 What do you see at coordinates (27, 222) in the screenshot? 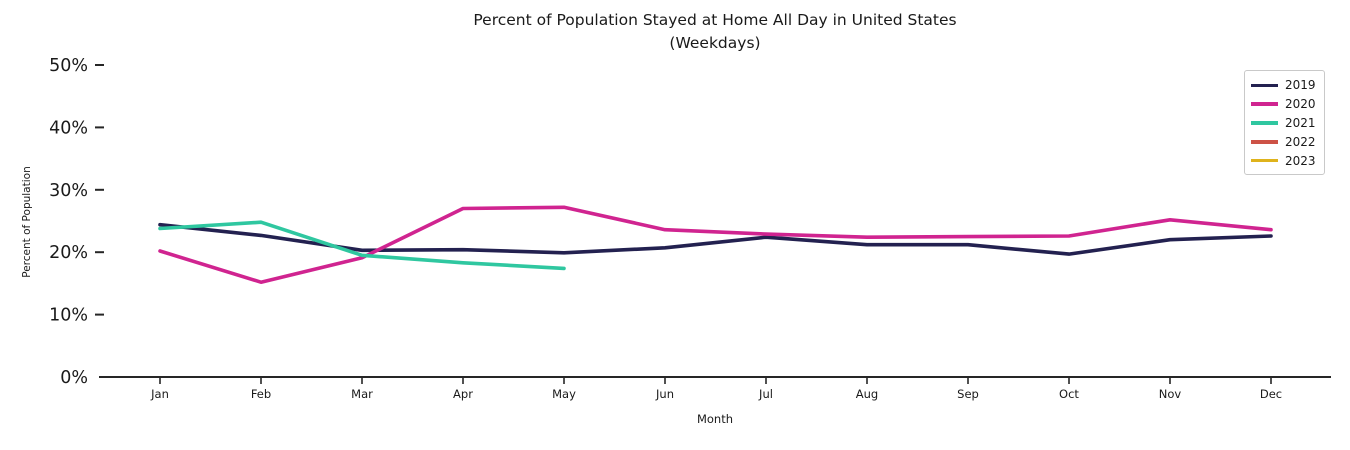
I see `y-axis-title: Percent of Population` at bounding box center [27, 222].